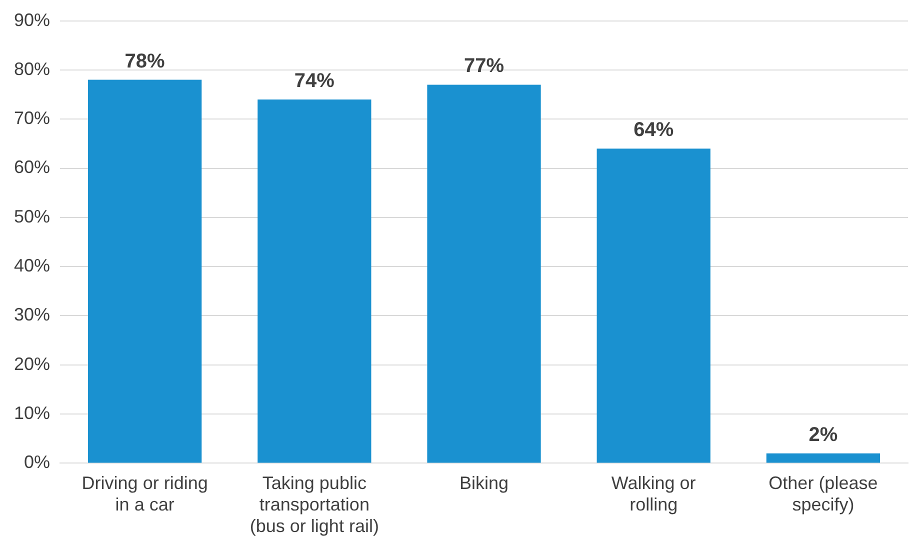 This screenshot has height=548, width=912. I want to click on x-tick-label: Other (please specify), so click(823, 493).